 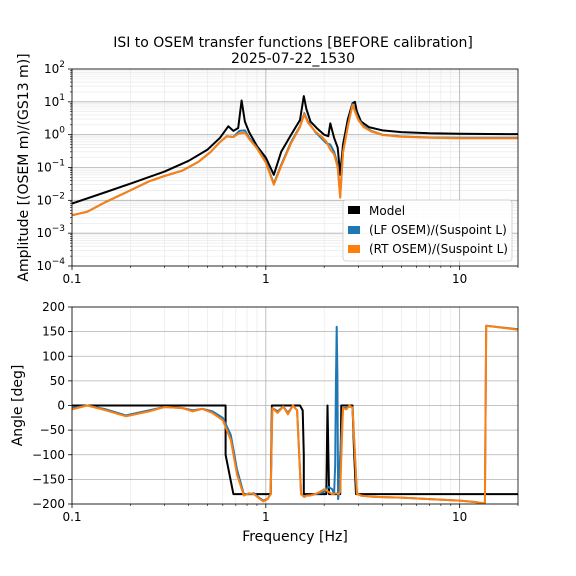 What do you see at coordinates (354, 210) in the screenshot?
I see `legend-swatch-model` at bounding box center [354, 210].